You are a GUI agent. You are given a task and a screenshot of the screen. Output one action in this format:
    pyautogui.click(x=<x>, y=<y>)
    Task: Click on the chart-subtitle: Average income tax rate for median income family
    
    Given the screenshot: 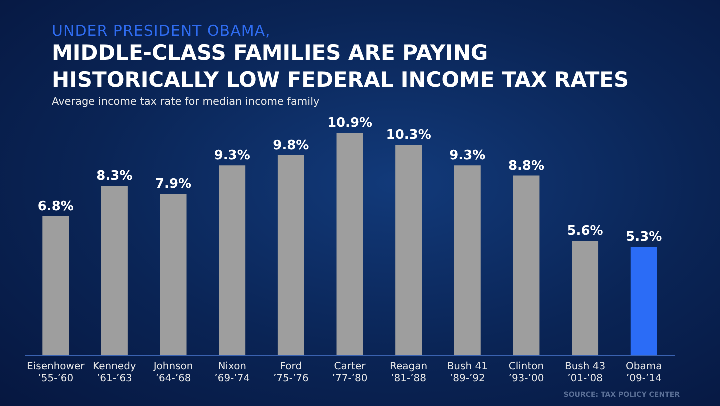 What is the action you would take?
    pyautogui.click(x=186, y=102)
    